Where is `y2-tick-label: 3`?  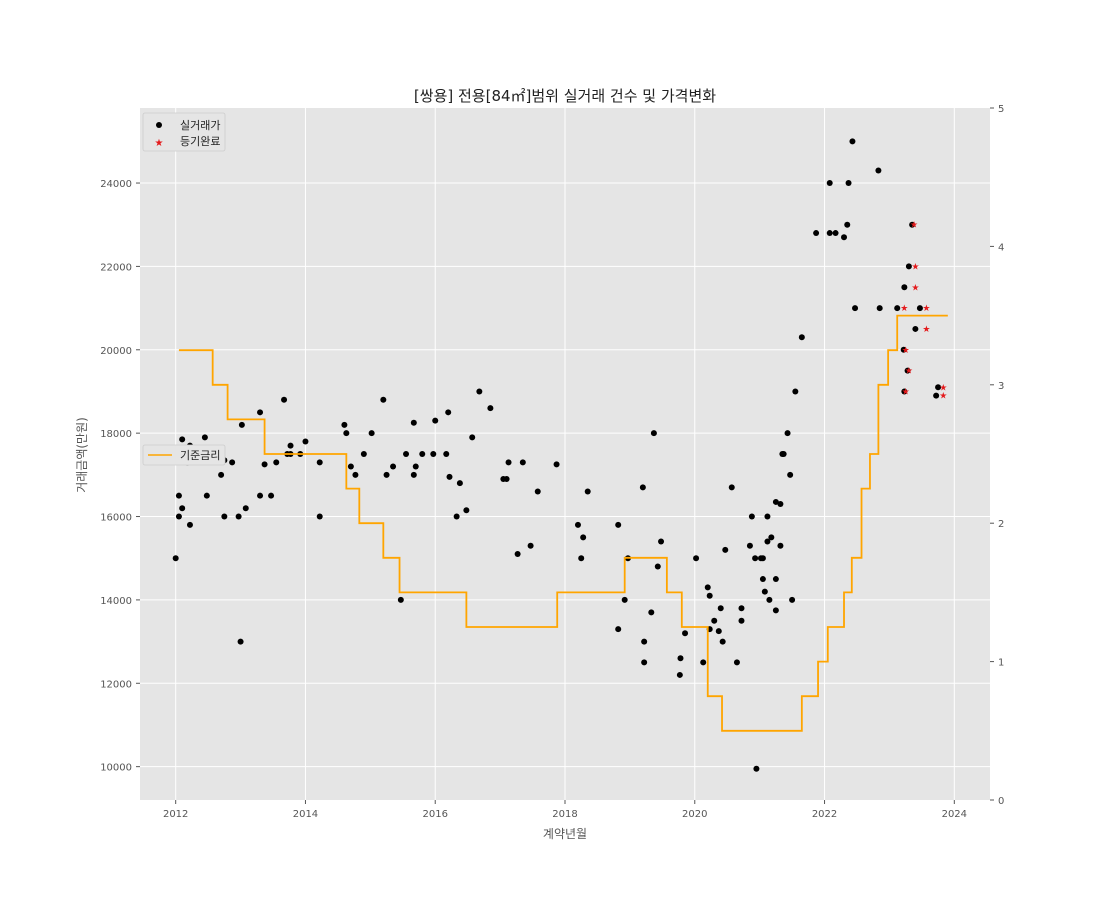
y2-tick-label: 3 is located at coordinates (1001, 386).